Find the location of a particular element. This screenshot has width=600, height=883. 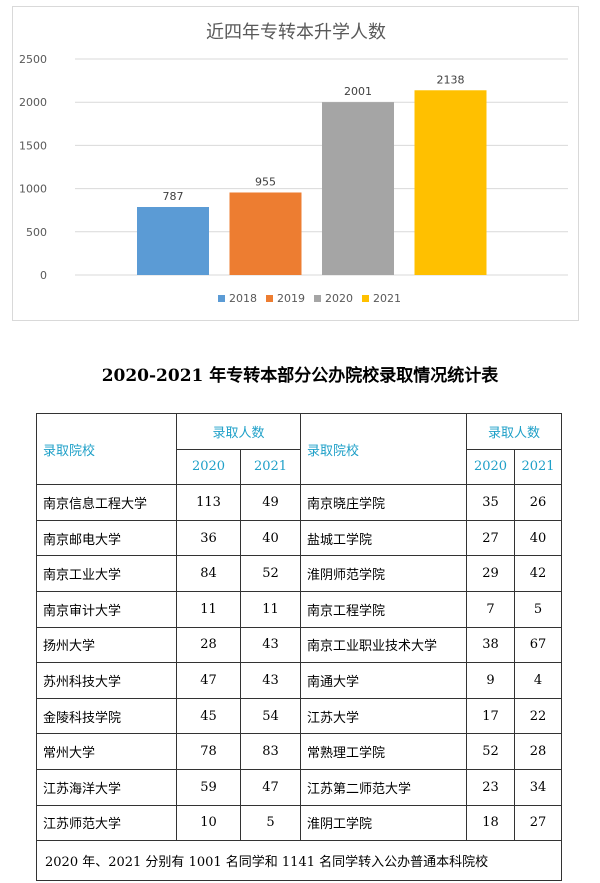

table-year-row: 2020 2021 2020 2021 is located at coordinates (300, 467).